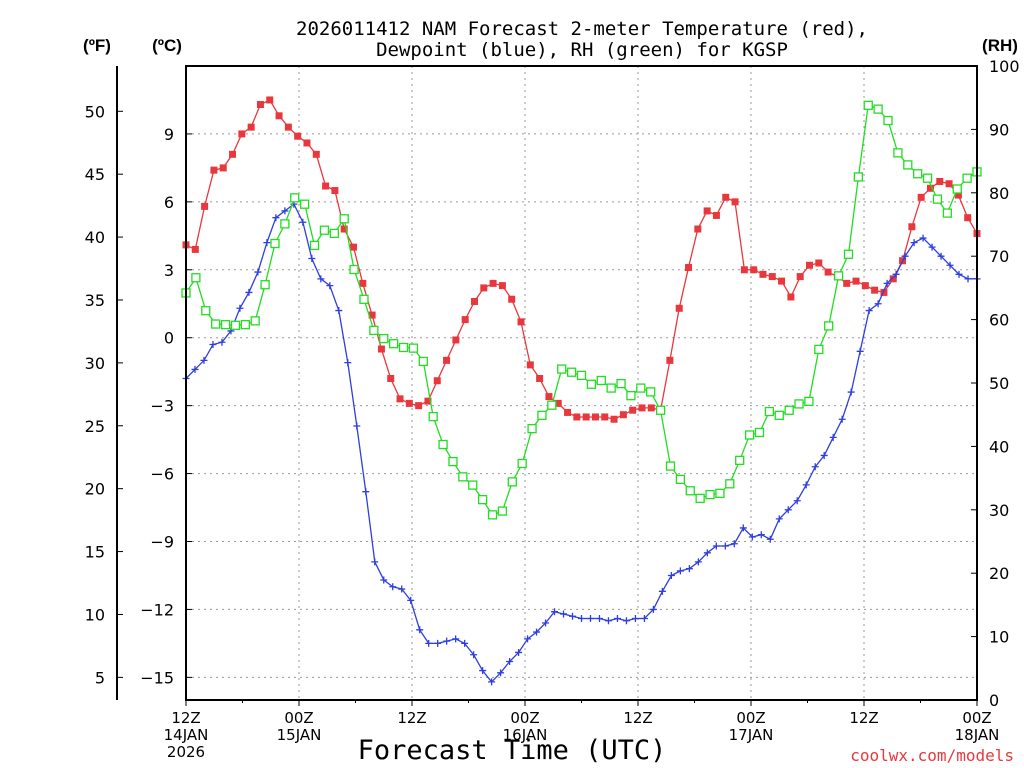 Image resolution: width=1024 pixels, height=768 pixels. What do you see at coordinates (169, 270) in the screenshot?
I see `celsius-tick-label: 3` at bounding box center [169, 270].